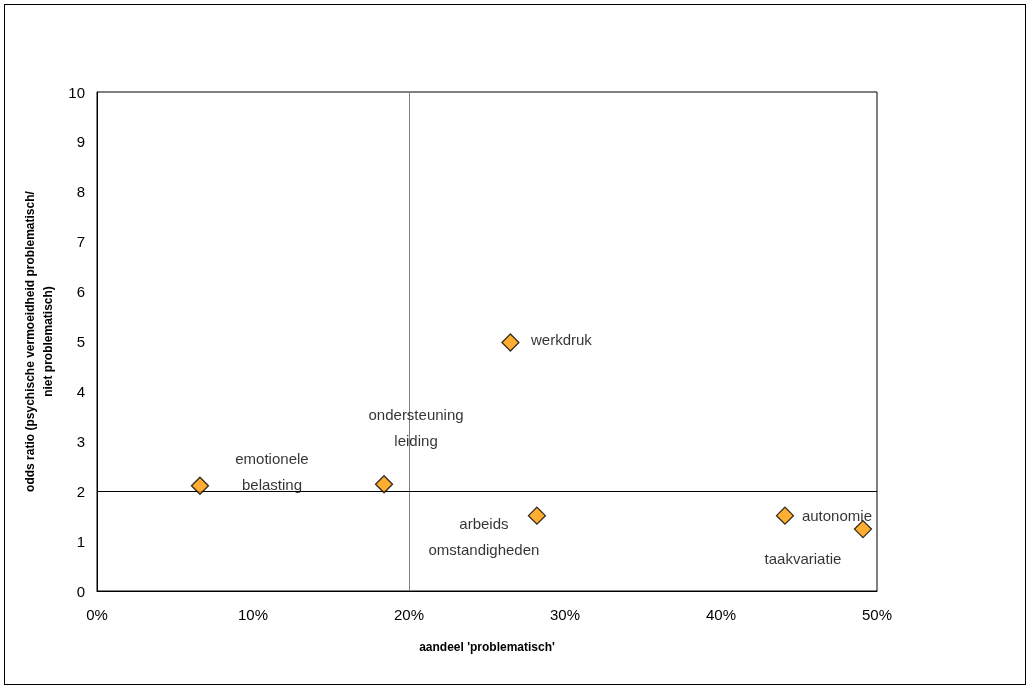 Image resolution: width=1034 pixels, height=691 pixels. What do you see at coordinates (76, 92) in the screenshot?
I see `y-tick-label: 10` at bounding box center [76, 92].